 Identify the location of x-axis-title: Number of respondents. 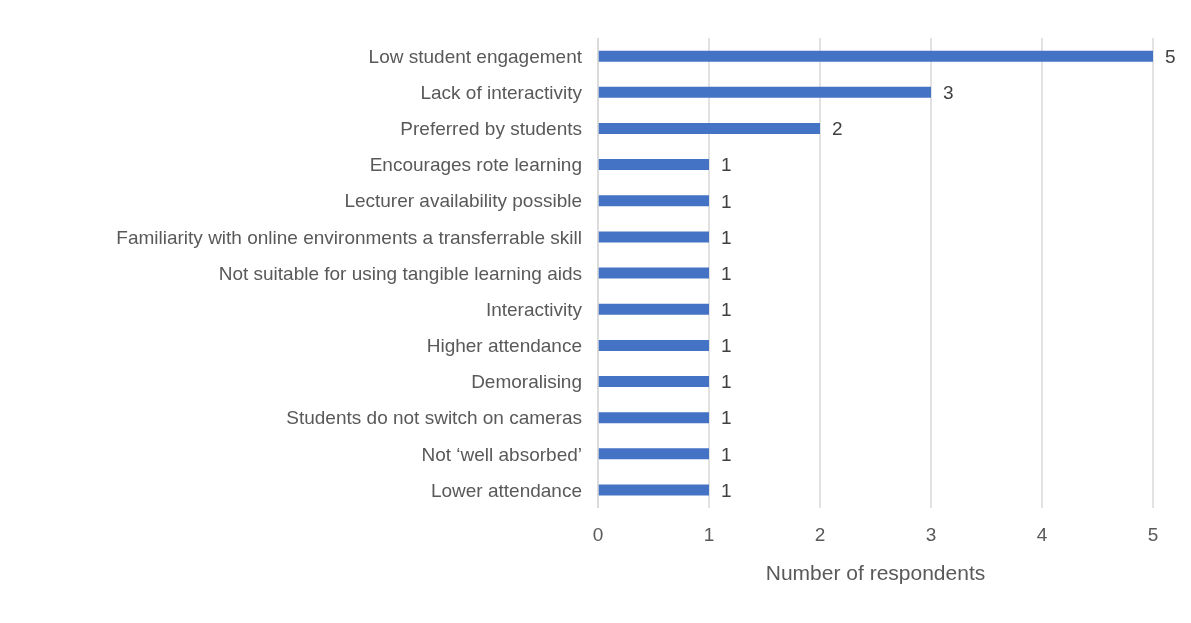
(875, 572).